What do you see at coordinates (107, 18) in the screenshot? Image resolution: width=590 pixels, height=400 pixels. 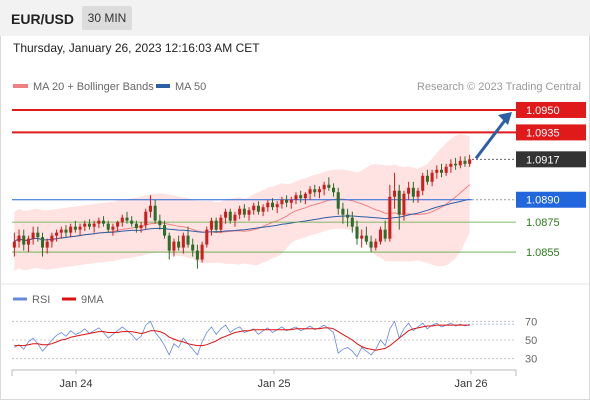 I see `timeframe-button: 30 MIN` at bounding box center [107, 18].